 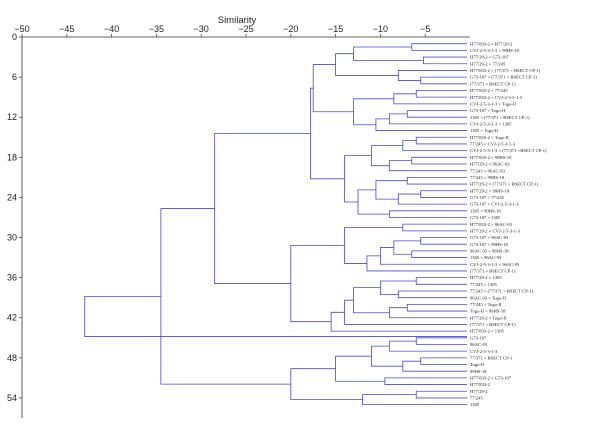 I want to click on leaf-label: H77/29-2 × CVJ-2-5-3-1-3, so click(x=495, y=230).